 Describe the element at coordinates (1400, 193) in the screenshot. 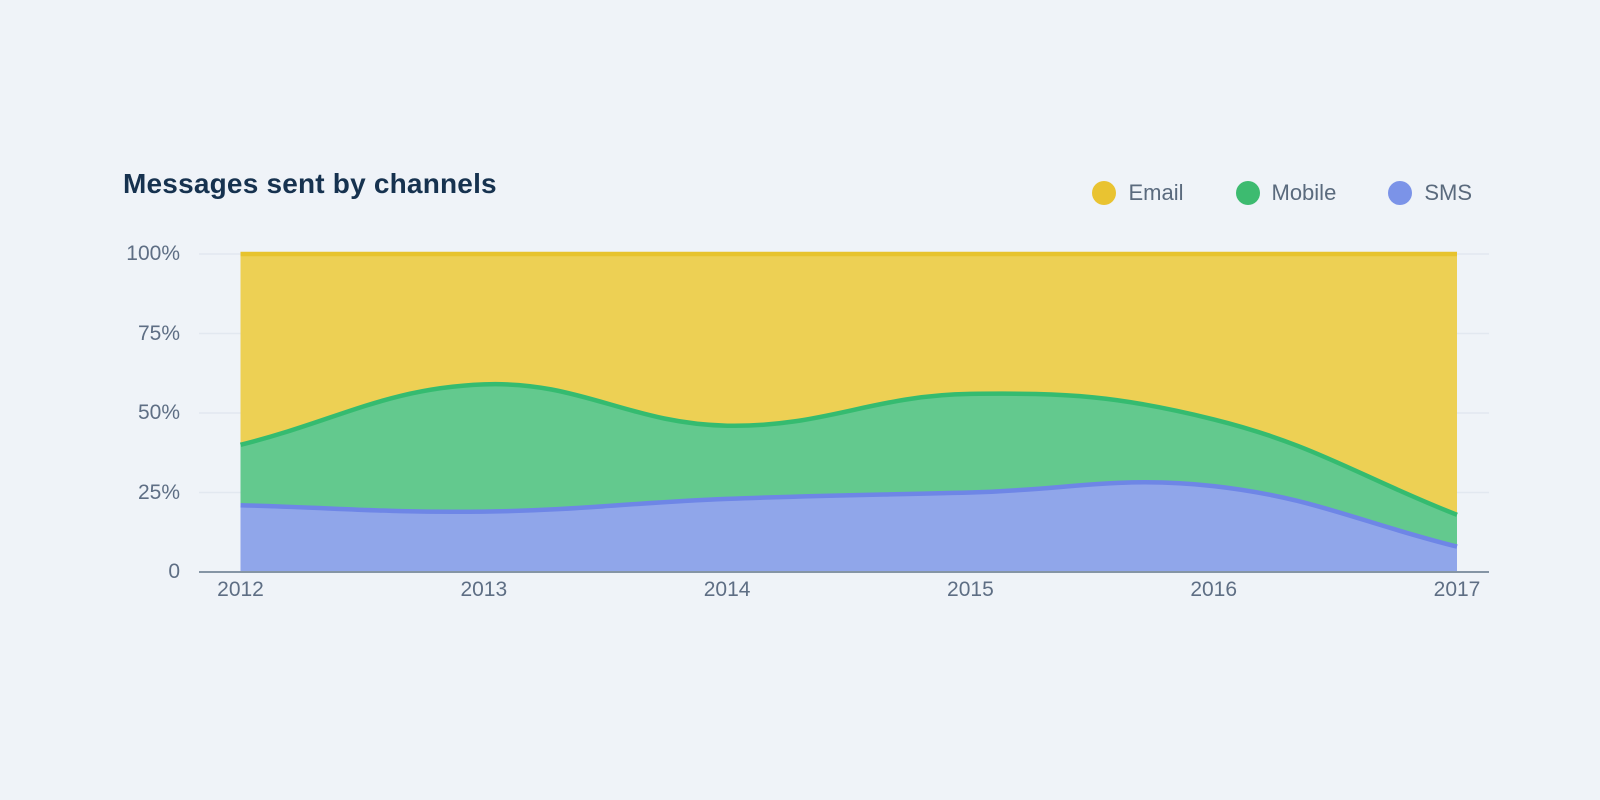

I see `sms-series-dot-icon` at that location.